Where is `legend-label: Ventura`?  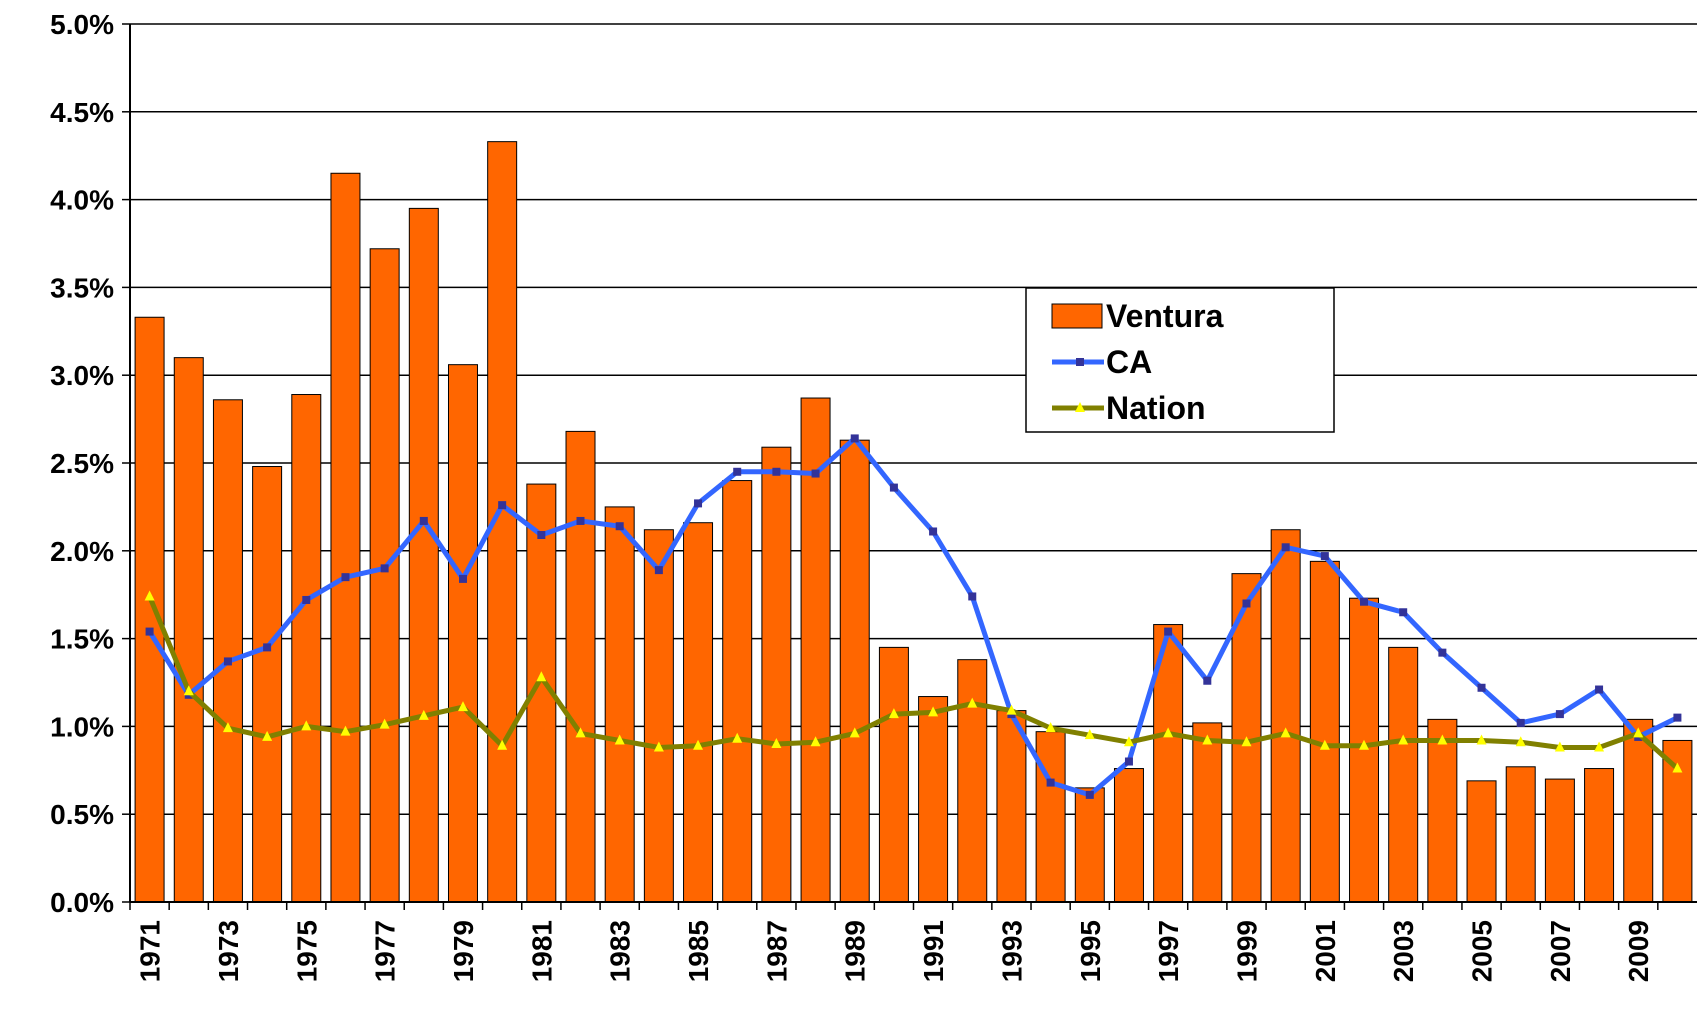 legend-label: Ventura is located at coordinates (1165, 316).